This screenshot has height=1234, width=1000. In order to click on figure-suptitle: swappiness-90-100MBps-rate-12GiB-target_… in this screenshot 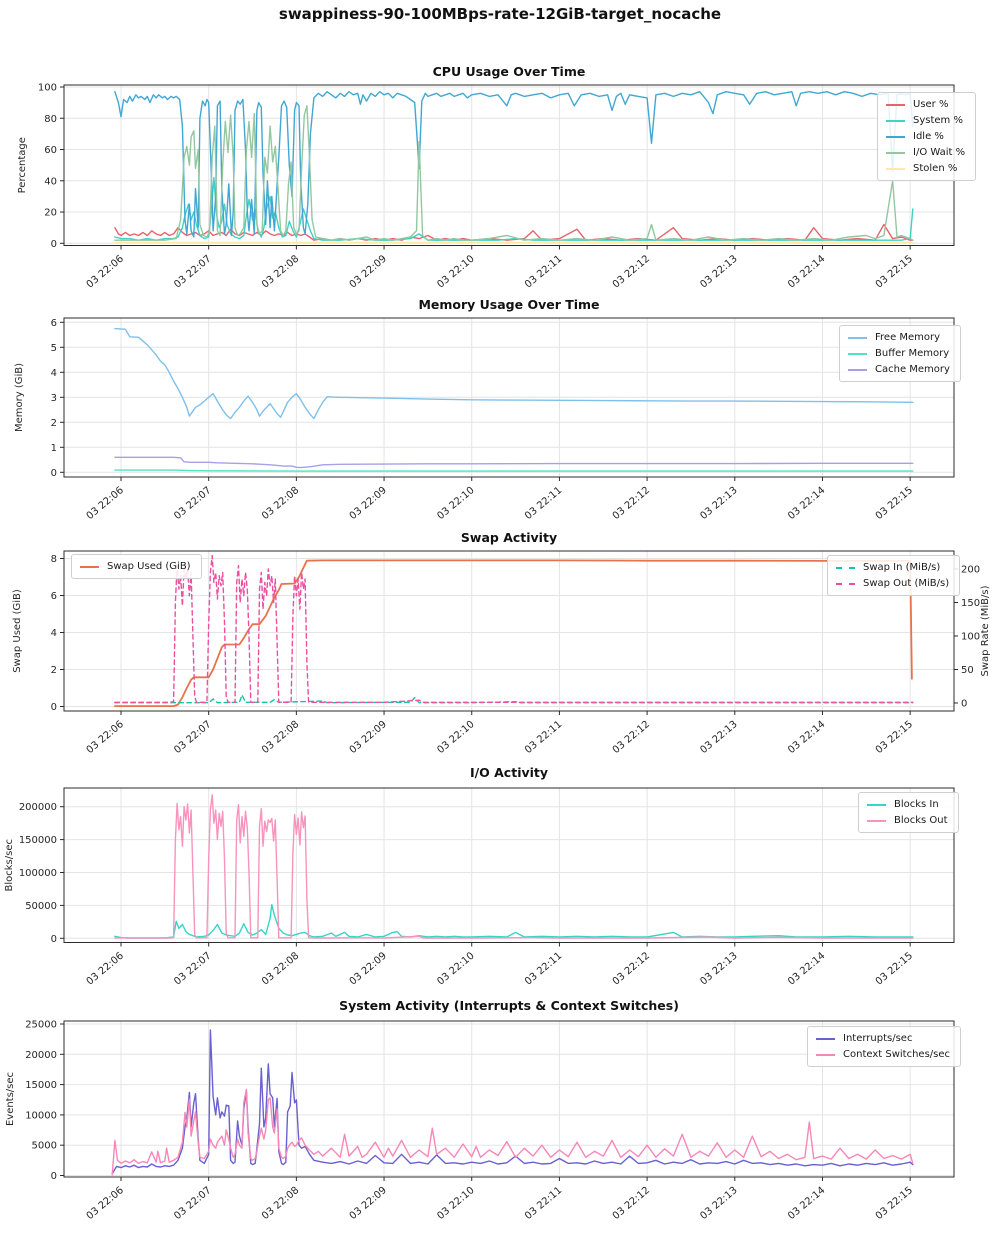, I will do `click(500, 14)`.